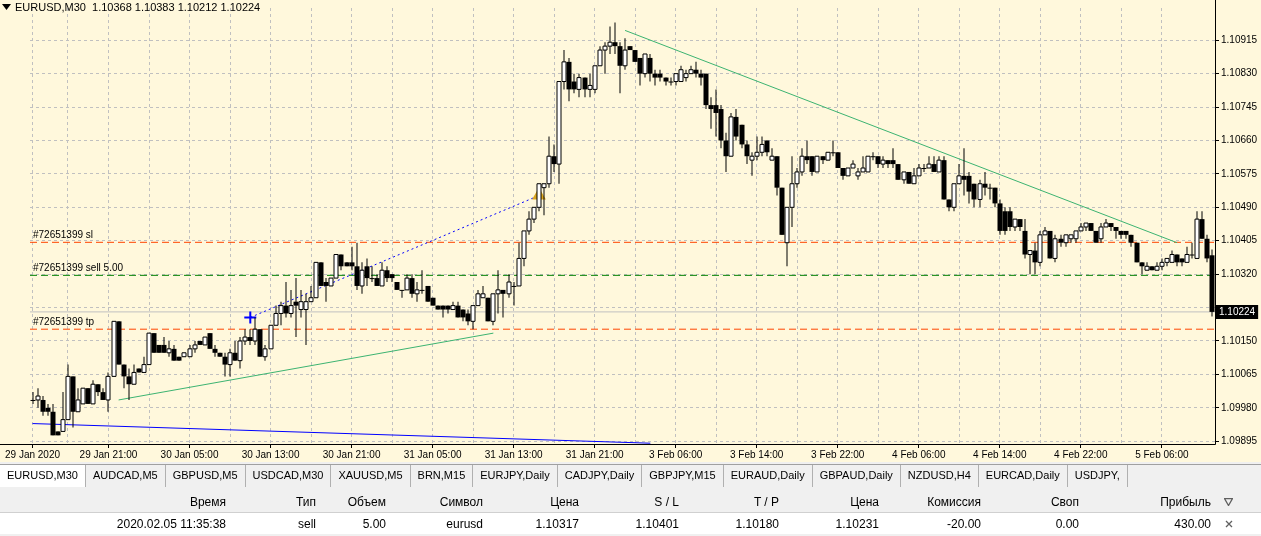  Describe the element at coordinates (374, 523) in the screenshot. I see `text: 5.00` at that location.